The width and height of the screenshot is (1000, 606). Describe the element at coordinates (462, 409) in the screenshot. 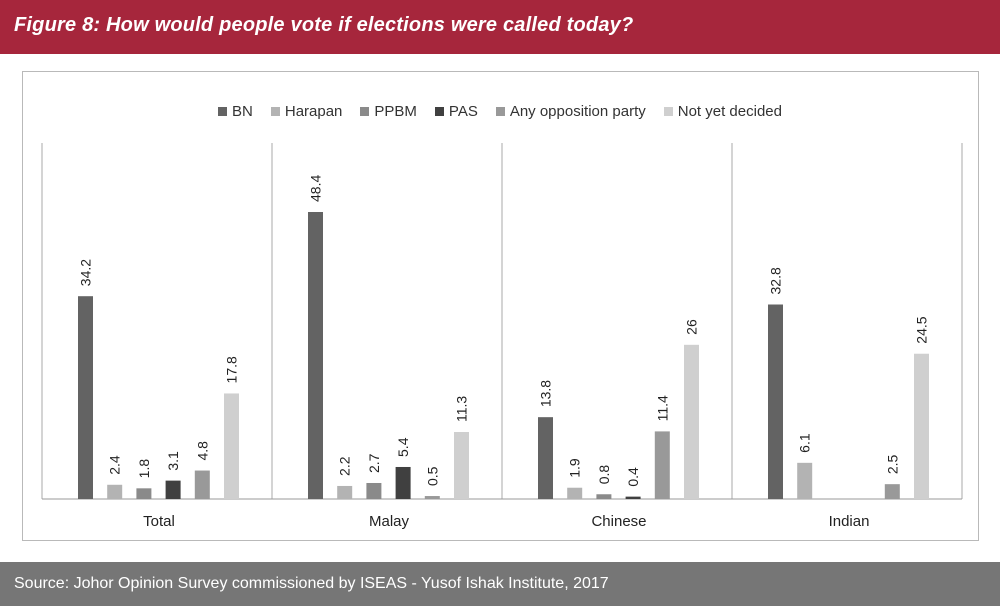

I see `data-label: 11.3` at that location.